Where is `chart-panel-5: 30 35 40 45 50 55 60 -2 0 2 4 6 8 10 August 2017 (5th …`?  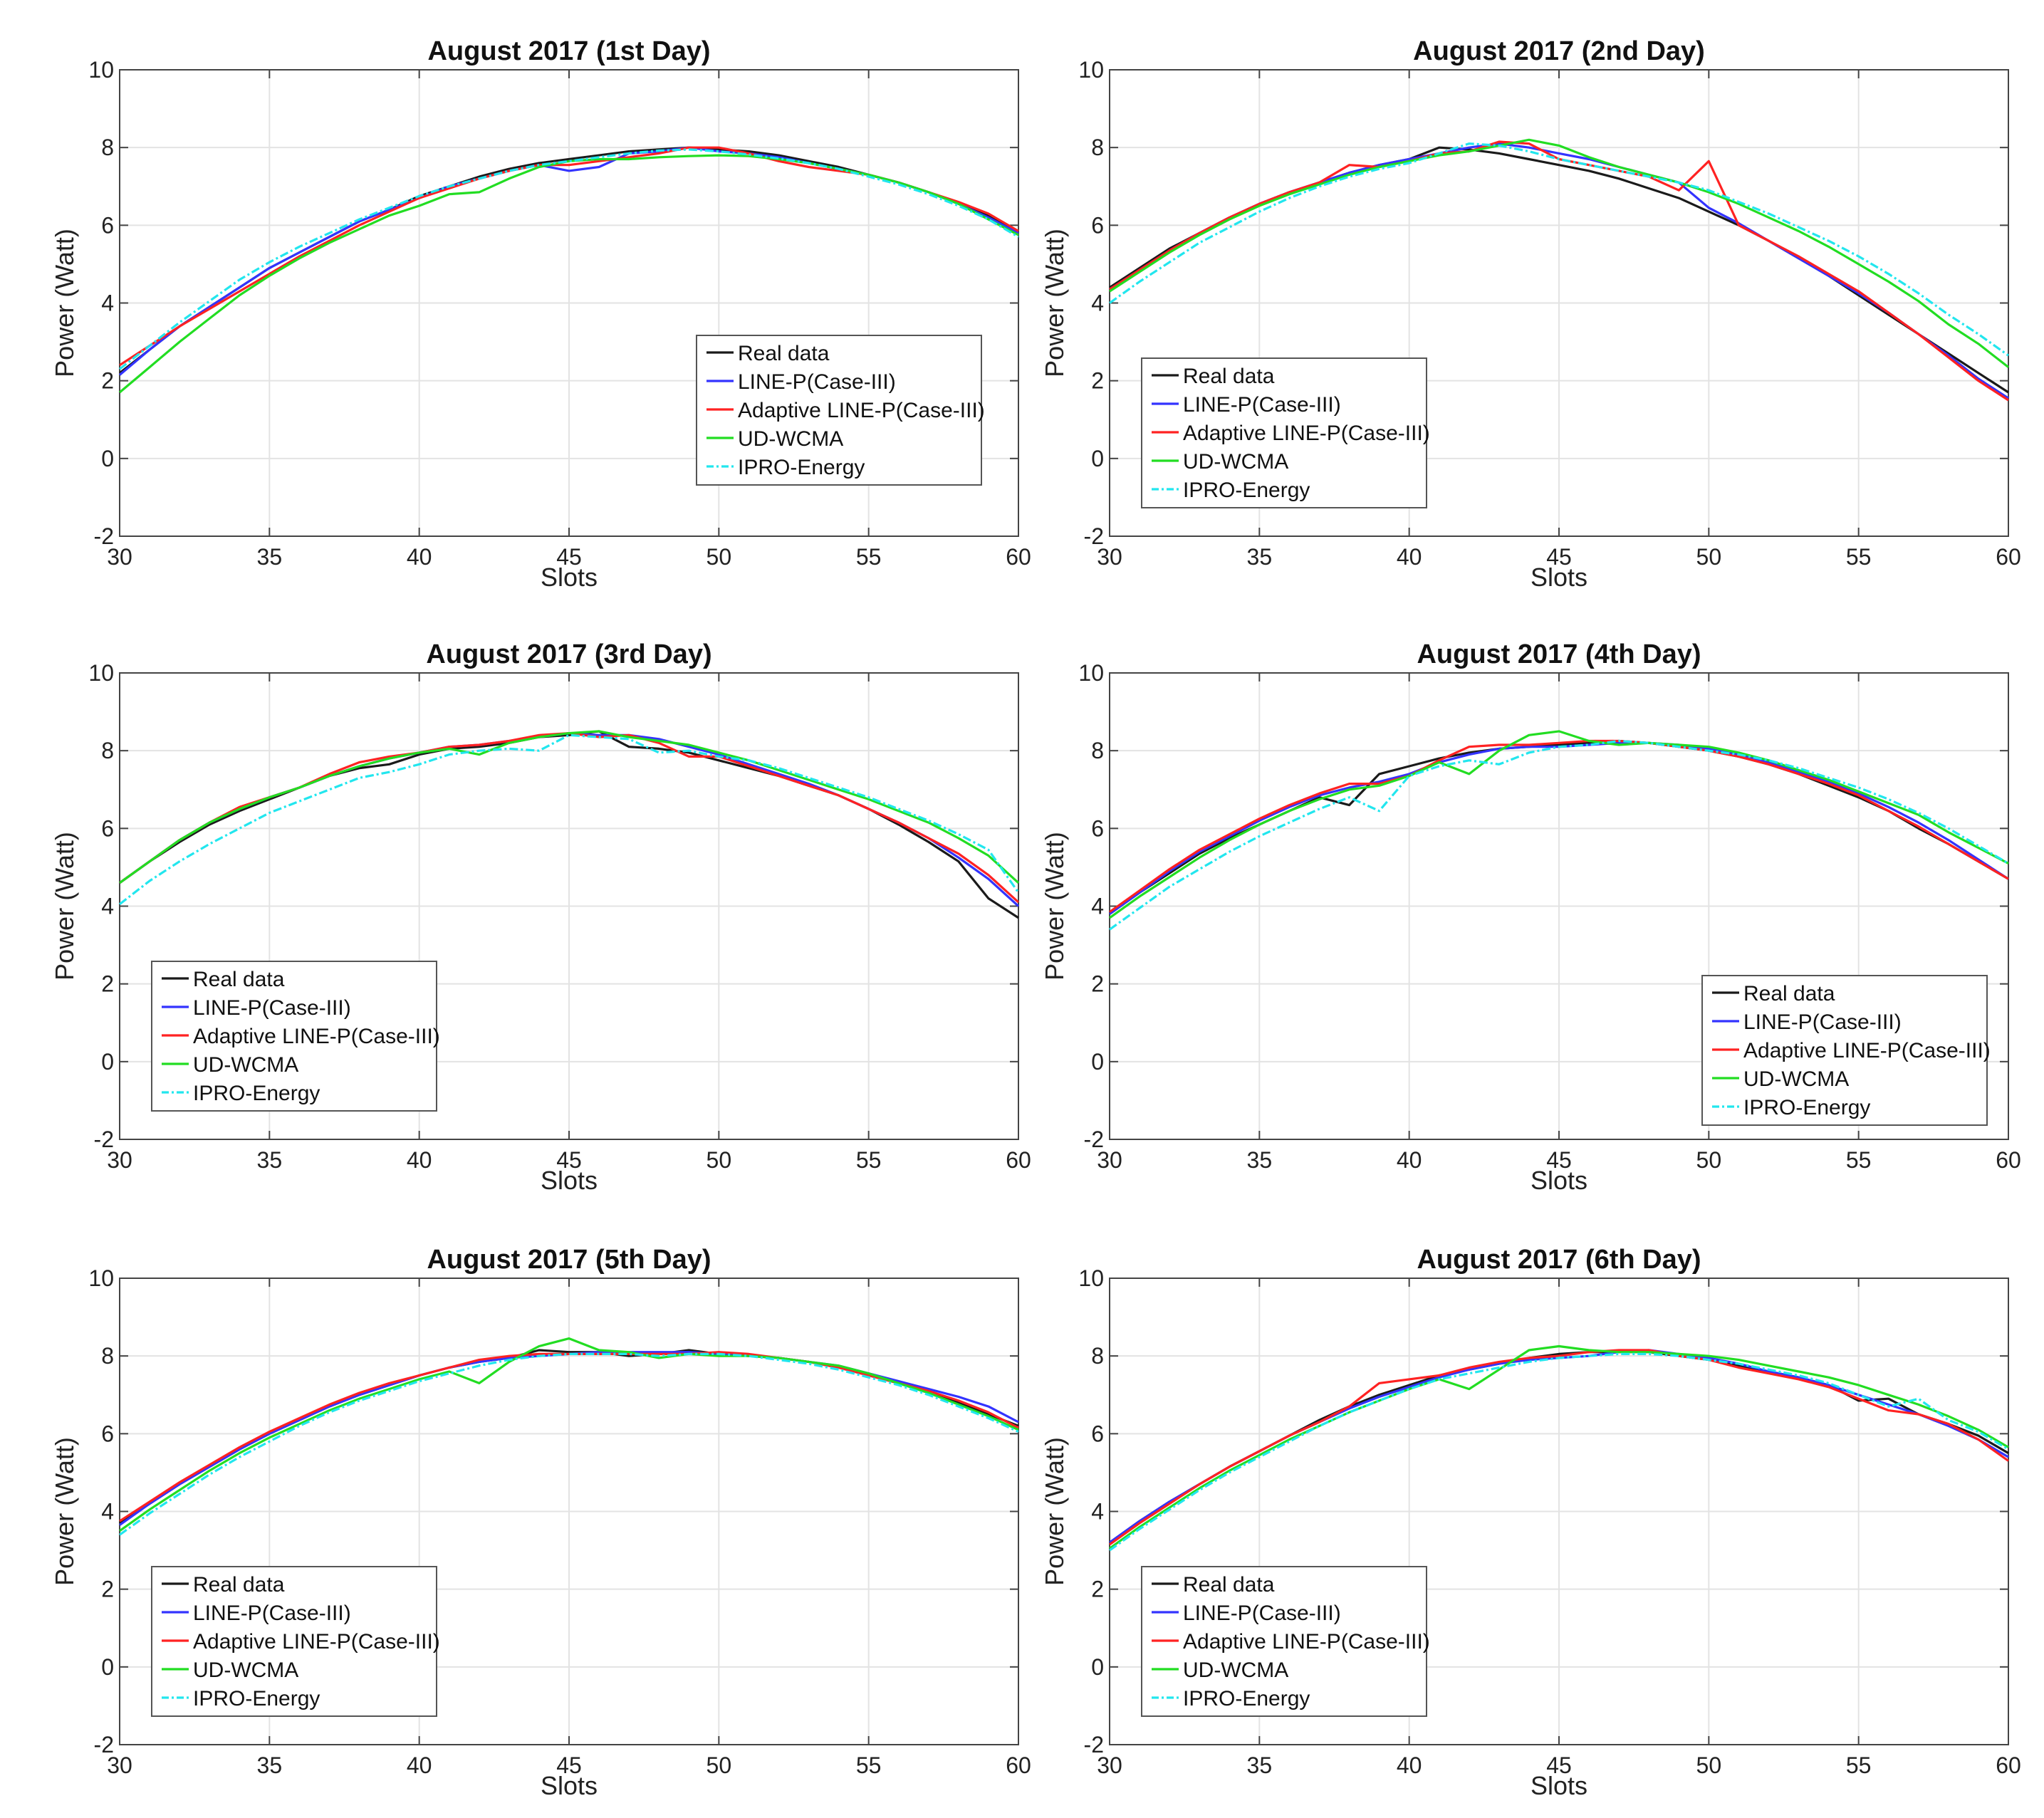 chart-panel-5: 30 35 40 45 50 55 60 -2 0 2 4 6 8 10 August 2017 (5th … is located at coordinates (540, 1523).